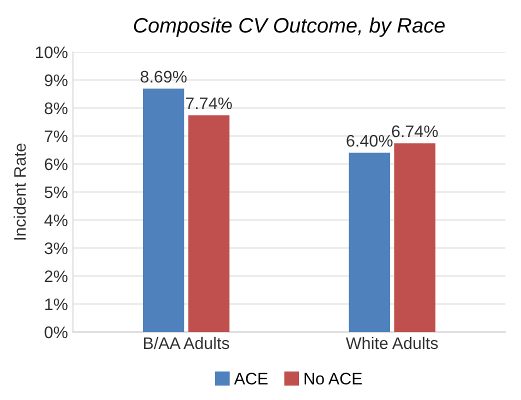  Describe the element at coordinates (333, 378) in the screenshot. I see `legend-label: No ACE` at that location.